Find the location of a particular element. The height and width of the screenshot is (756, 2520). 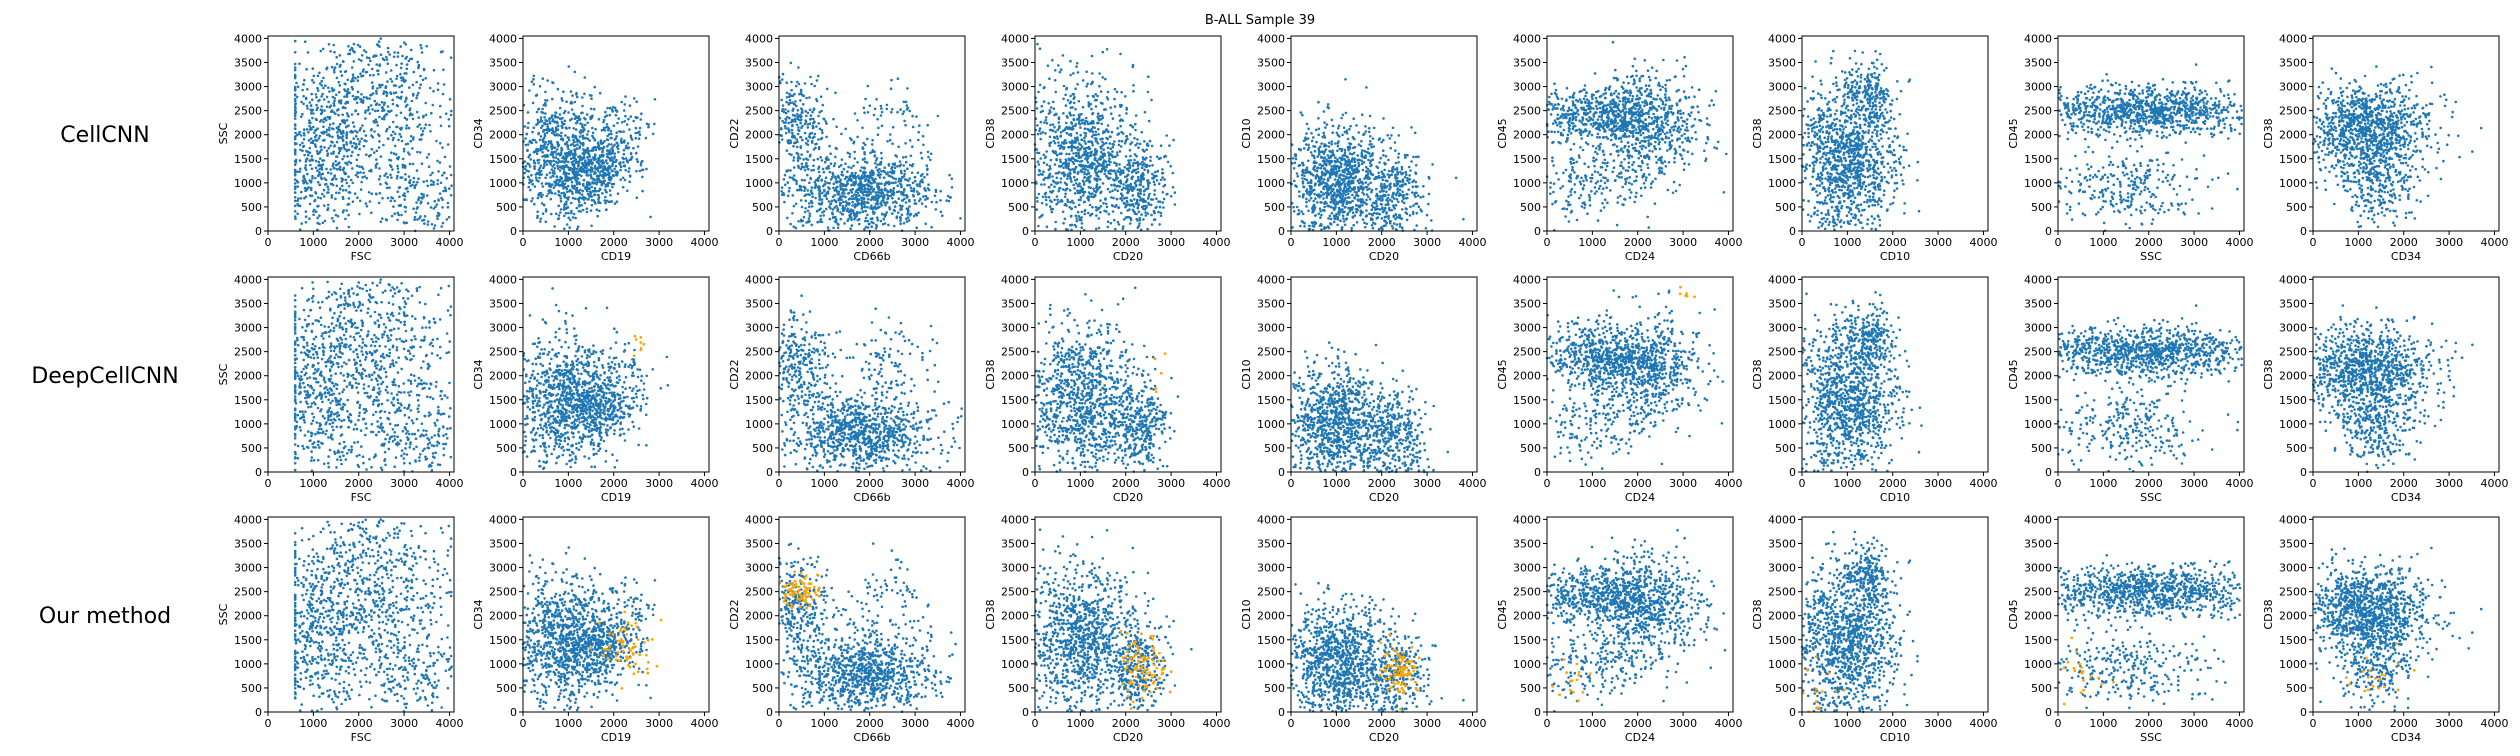

y-tick-label: 4000 is located at coordinates (1015, 38).